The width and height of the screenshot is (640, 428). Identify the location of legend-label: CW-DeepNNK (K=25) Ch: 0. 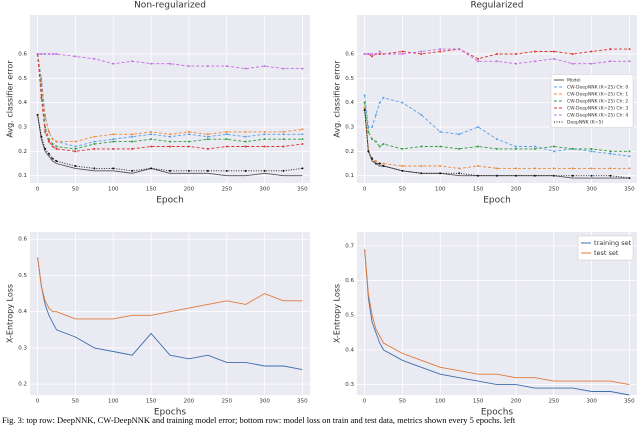
(597, 88).